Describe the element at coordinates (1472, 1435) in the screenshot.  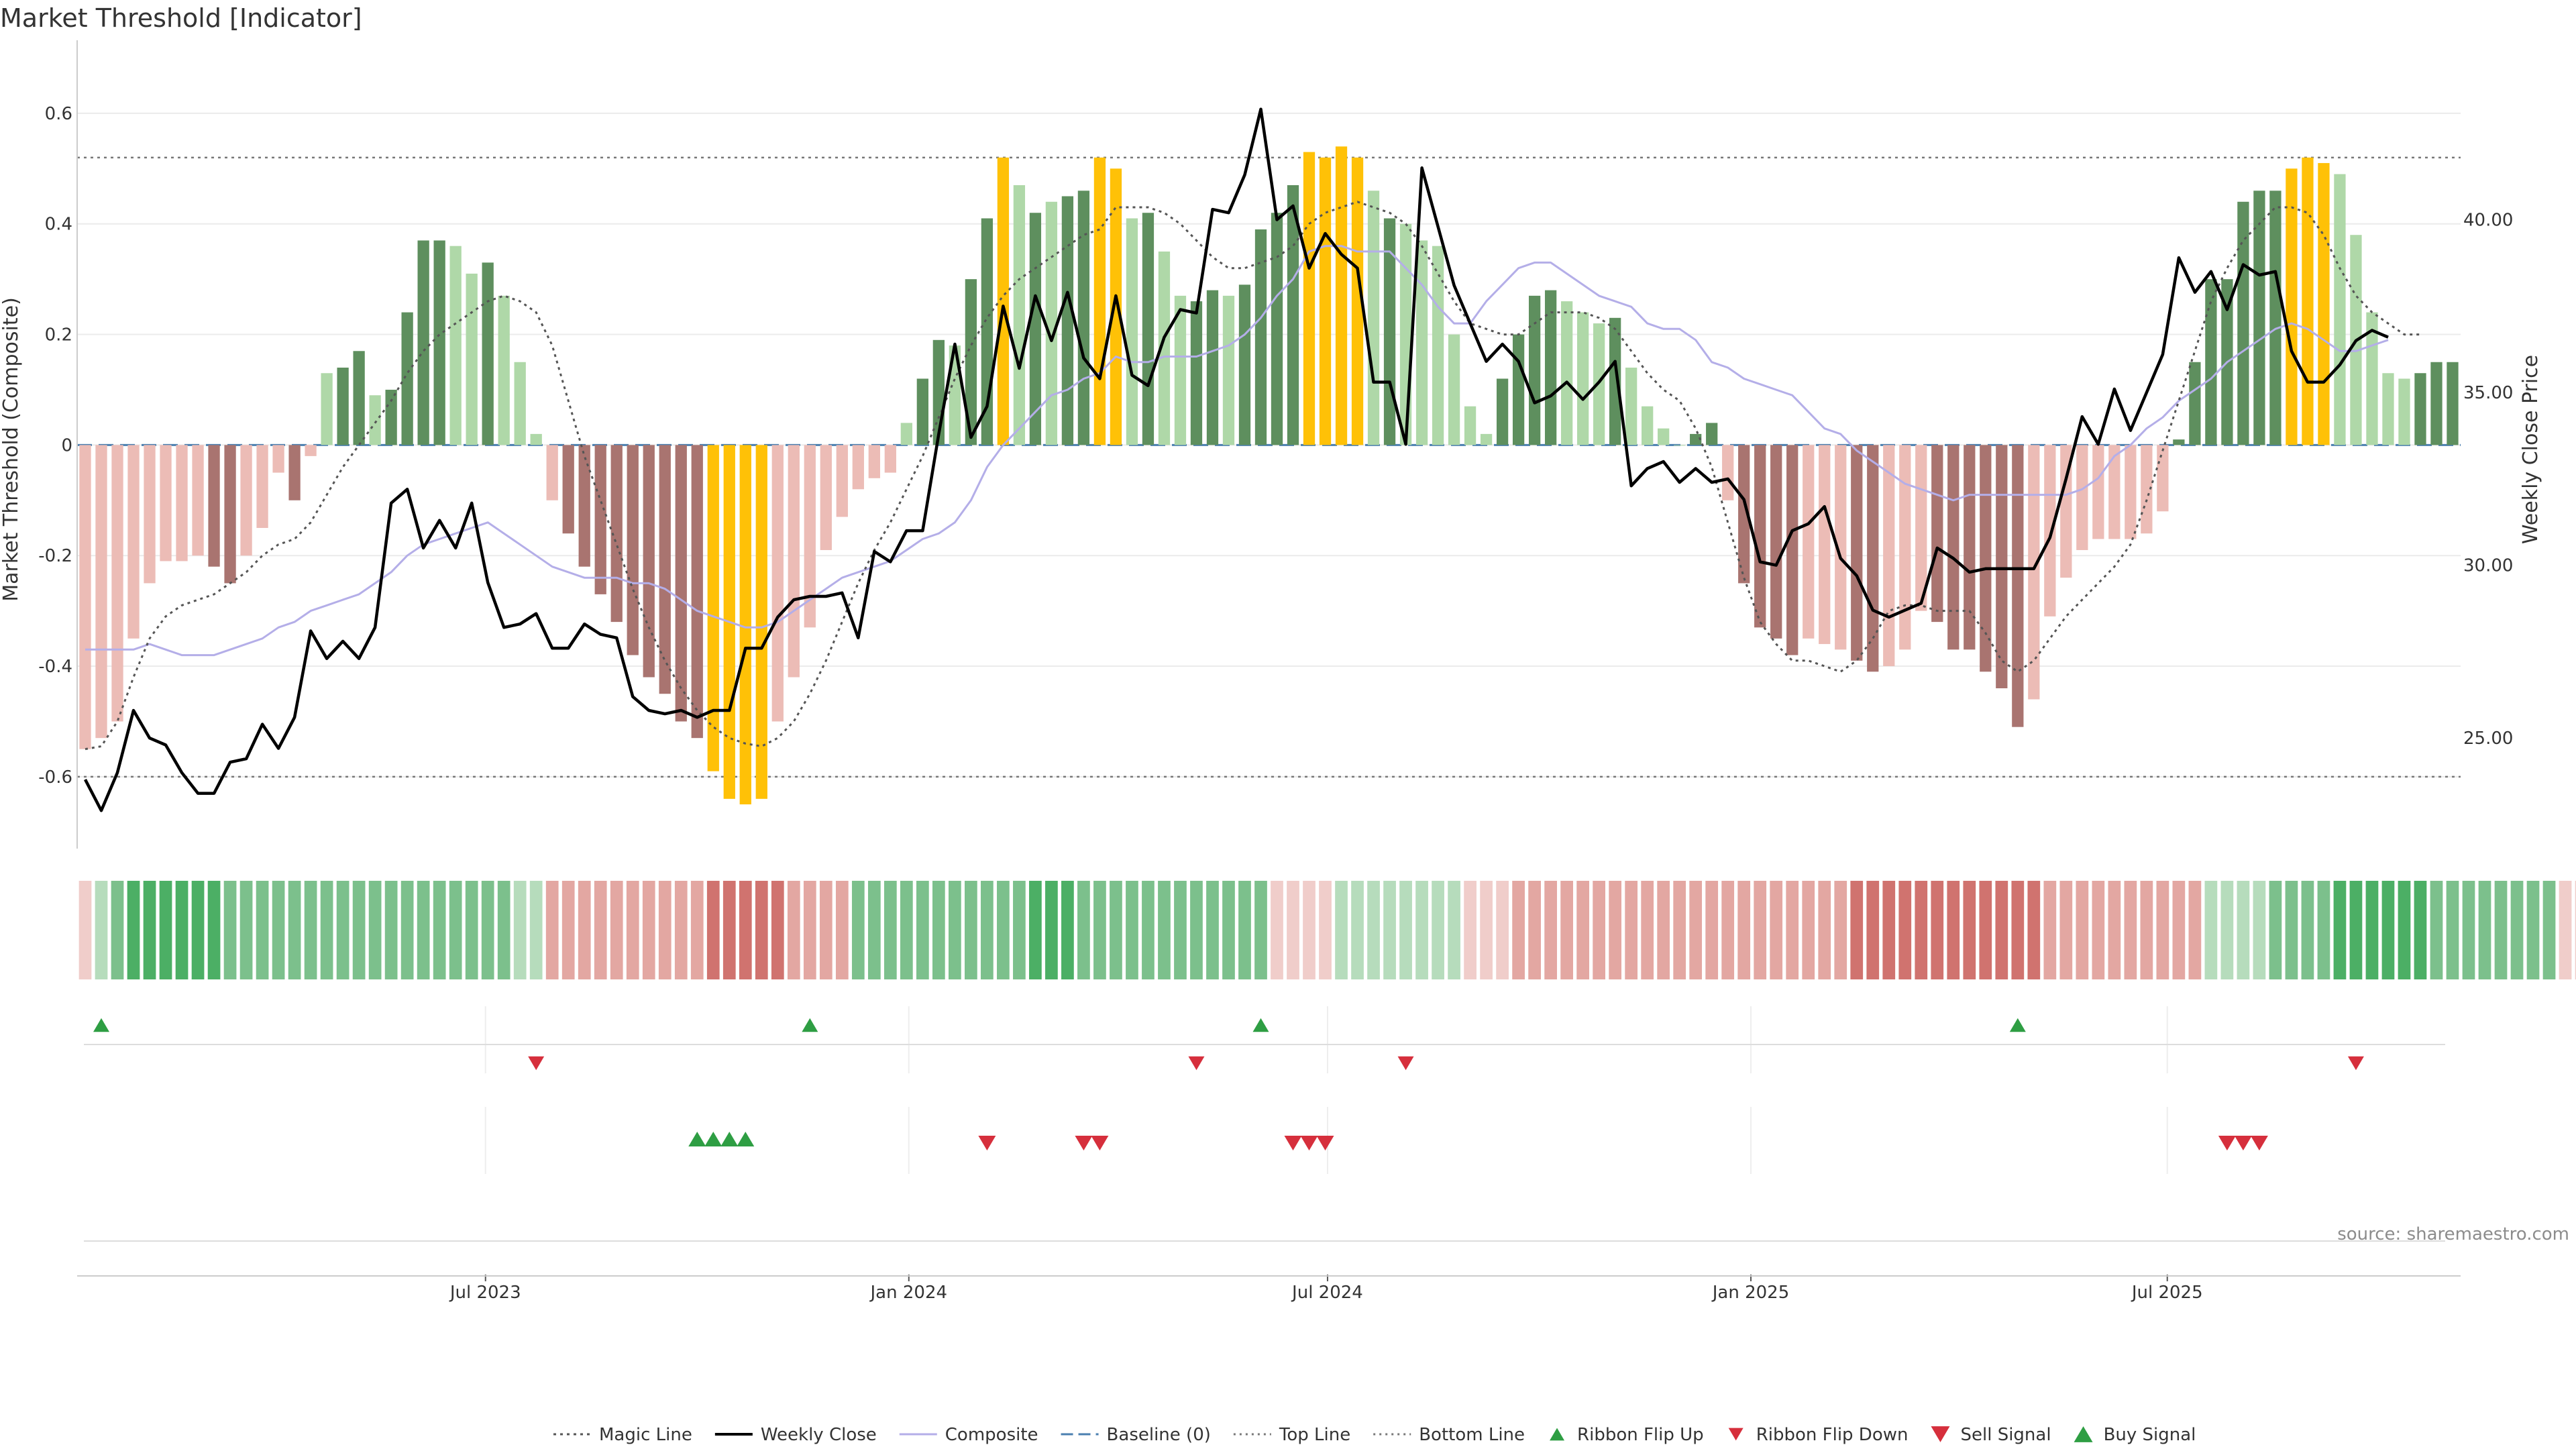
I see `legend-label: Bottom Line` at that location.